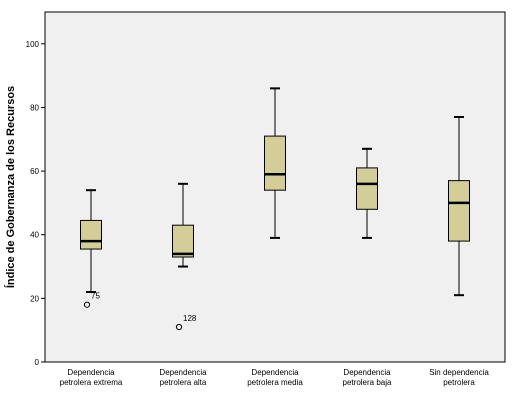  I want to click on x-category-label: petrolera baja, so click(367, 382).